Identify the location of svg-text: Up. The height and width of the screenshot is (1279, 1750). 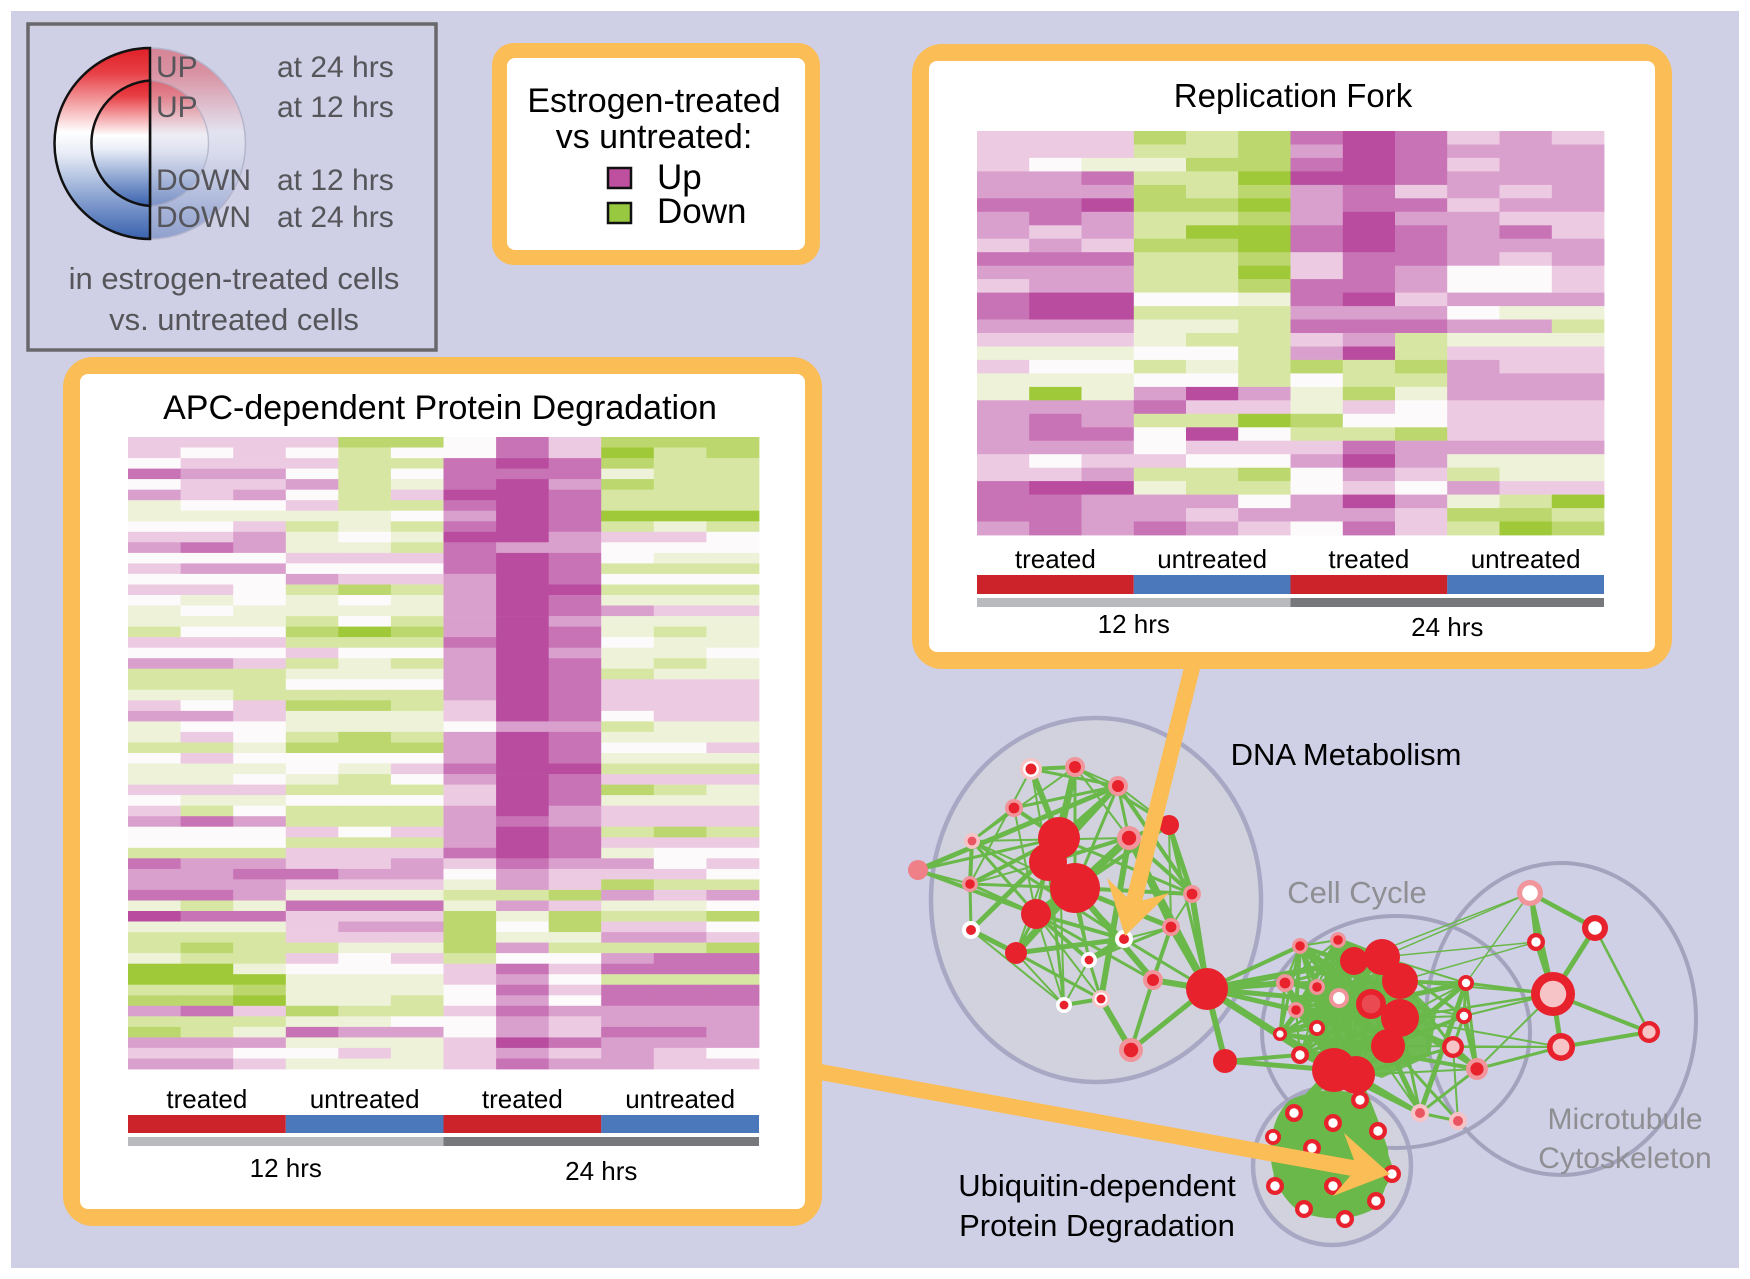
(679, 177).